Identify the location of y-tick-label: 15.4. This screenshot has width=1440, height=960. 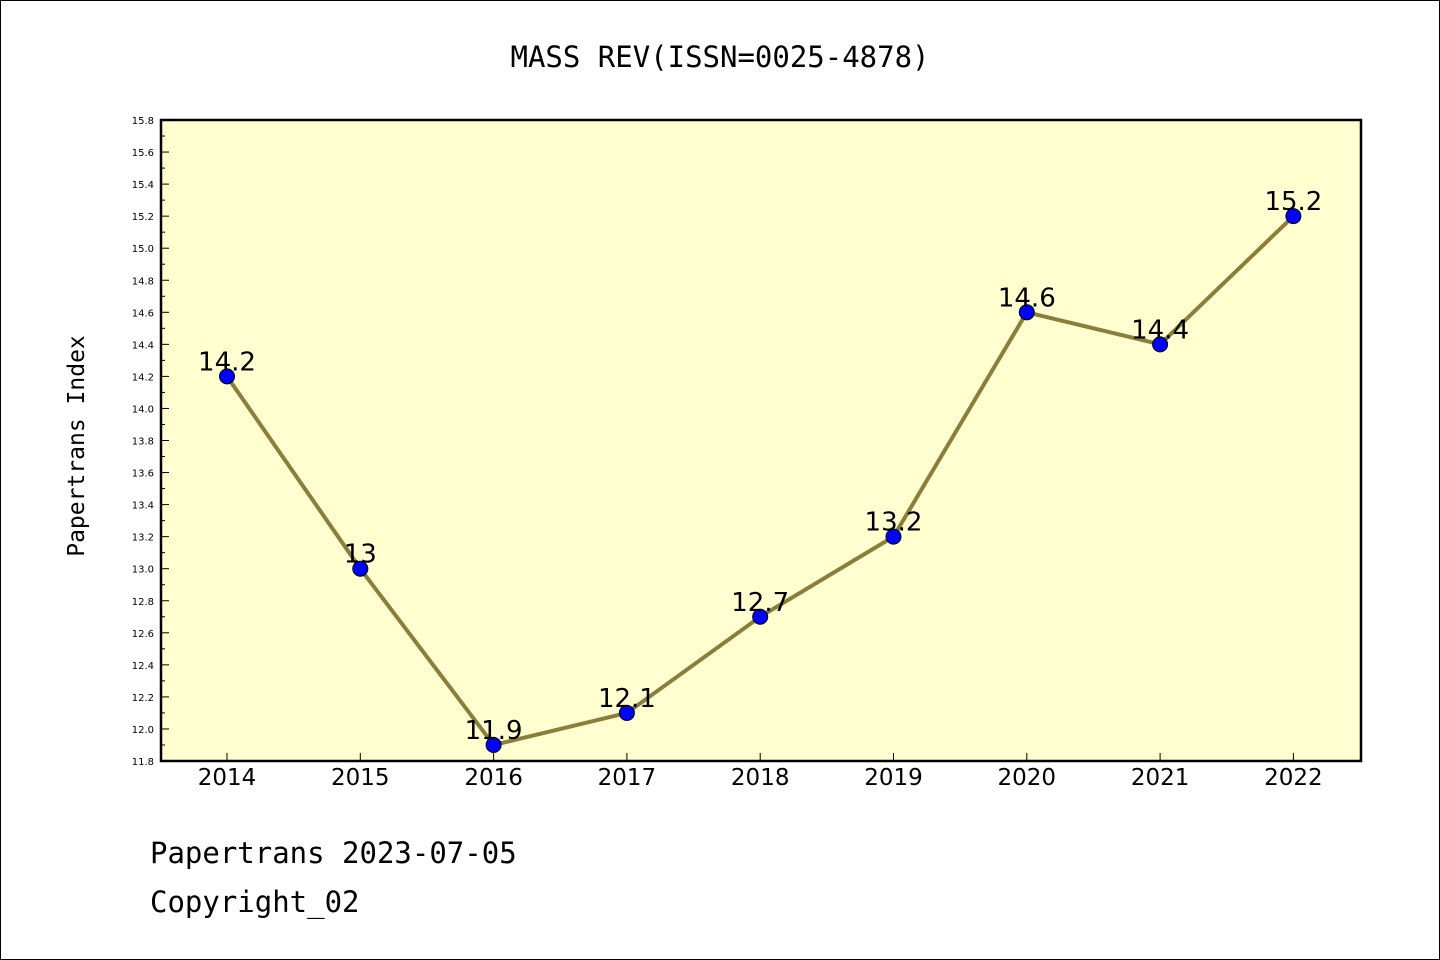
(143, 185).